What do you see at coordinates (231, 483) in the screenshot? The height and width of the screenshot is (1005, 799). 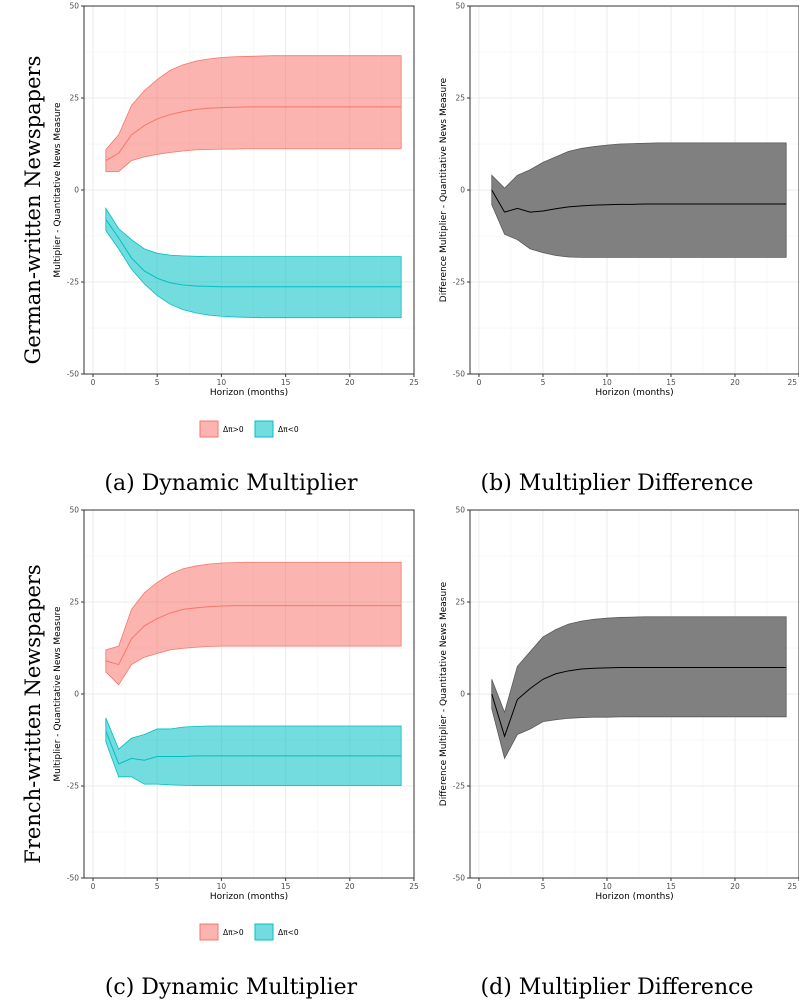 I see `caption-a: (a) Dynamic Multiplier` at bounding box center [231, 483].